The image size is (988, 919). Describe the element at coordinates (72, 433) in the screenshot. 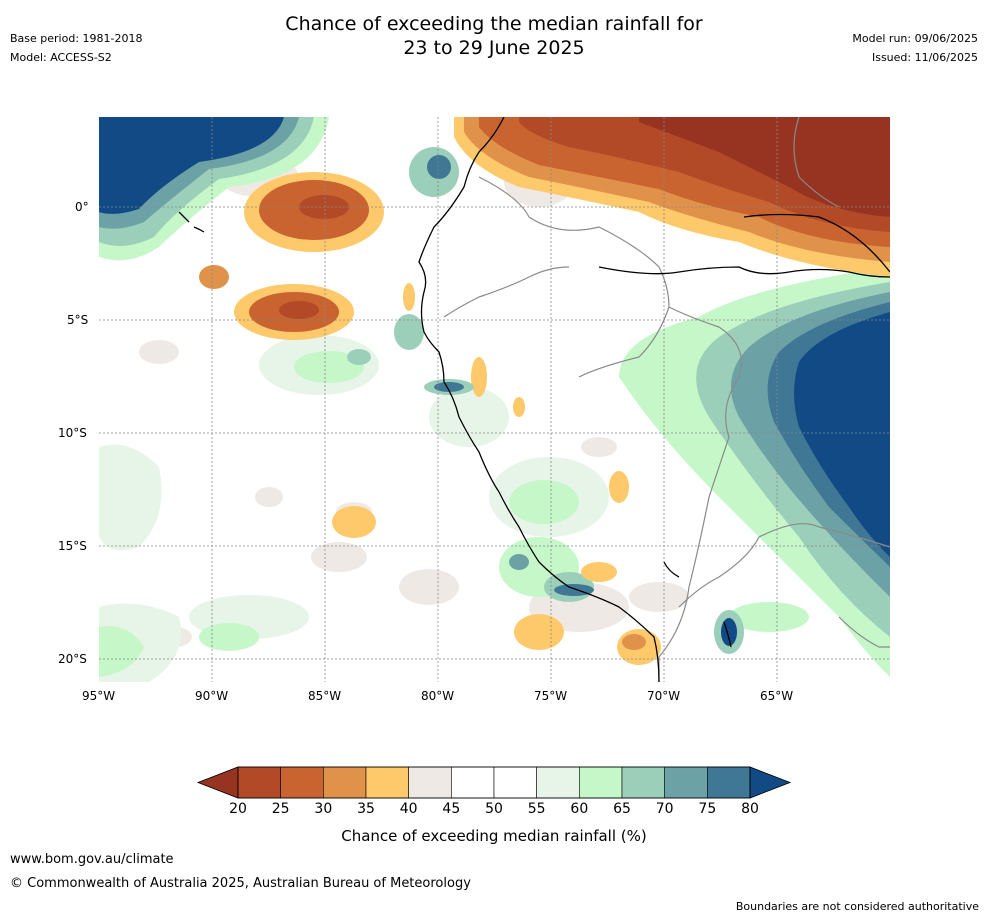

I see `lat-label: 10°S` at that location.